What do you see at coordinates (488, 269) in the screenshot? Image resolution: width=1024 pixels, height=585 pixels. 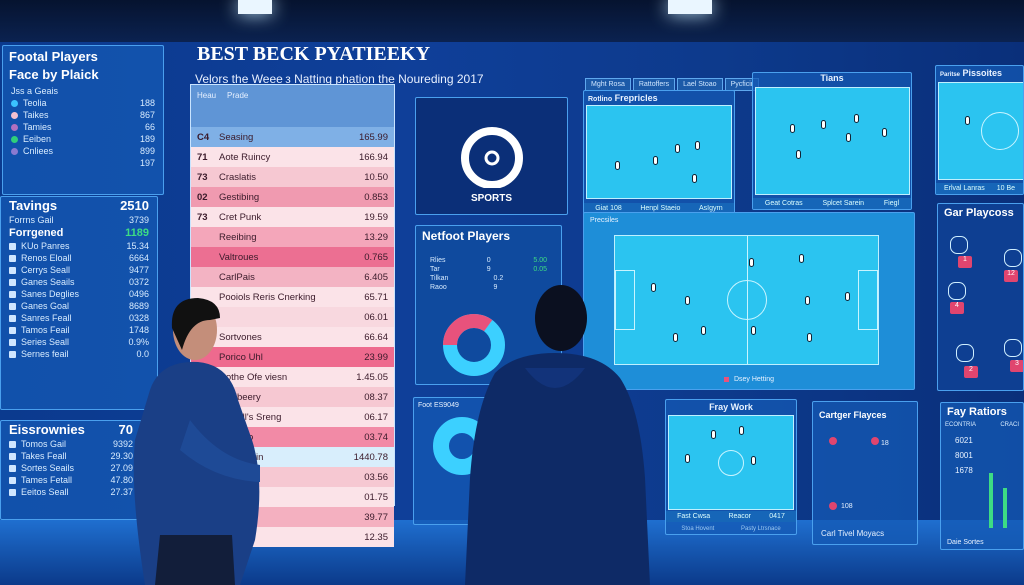 I see `list-item: Tar 9 0.05` at bounding box center [488, 269].